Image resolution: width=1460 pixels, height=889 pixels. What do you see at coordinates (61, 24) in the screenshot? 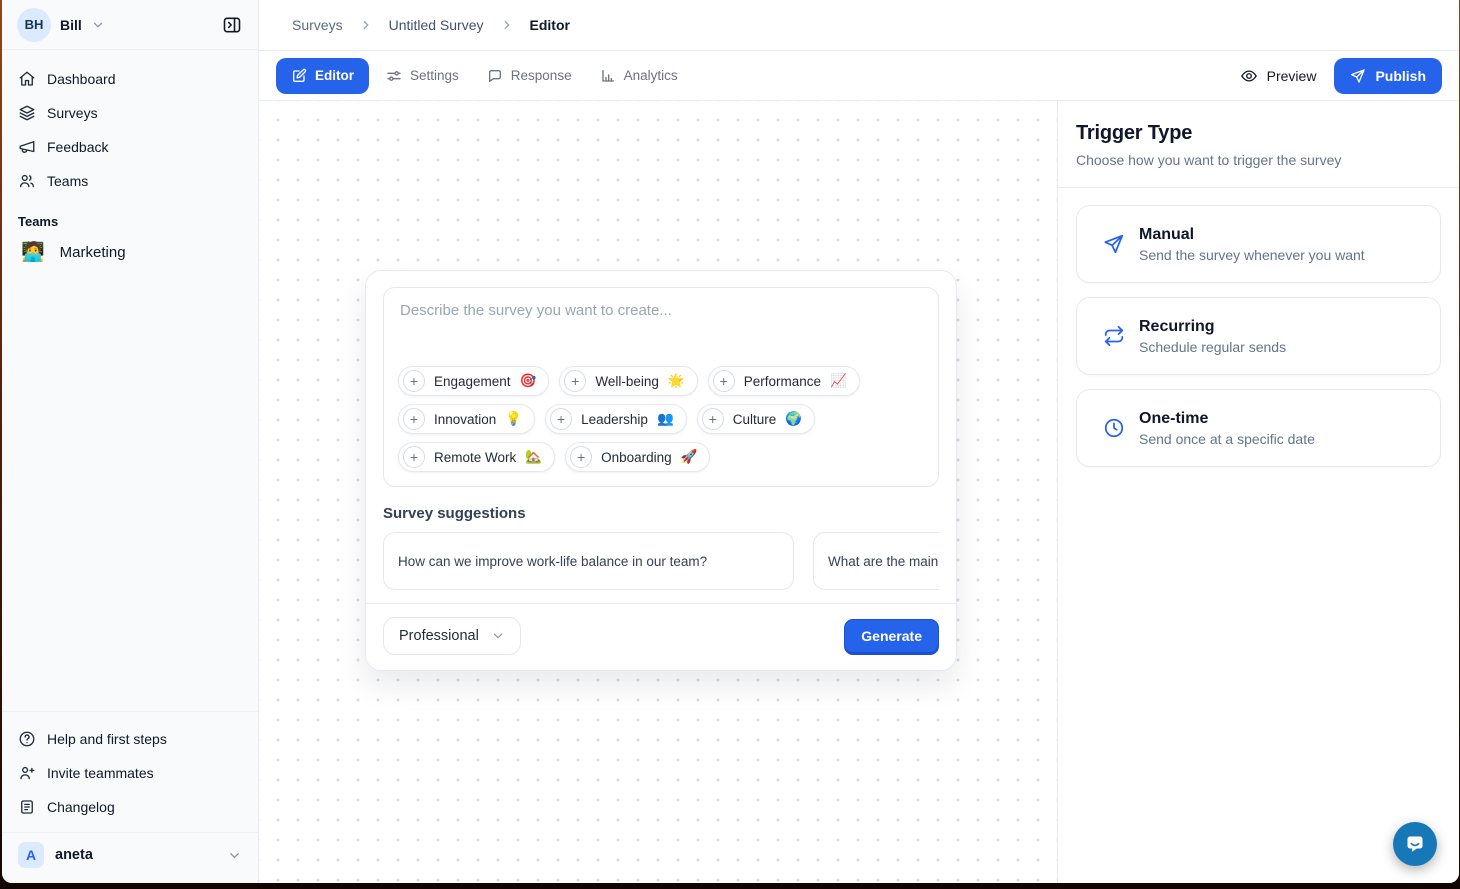
I see `workspace-switcher: BH Bill` at bounding box center [61, 24].